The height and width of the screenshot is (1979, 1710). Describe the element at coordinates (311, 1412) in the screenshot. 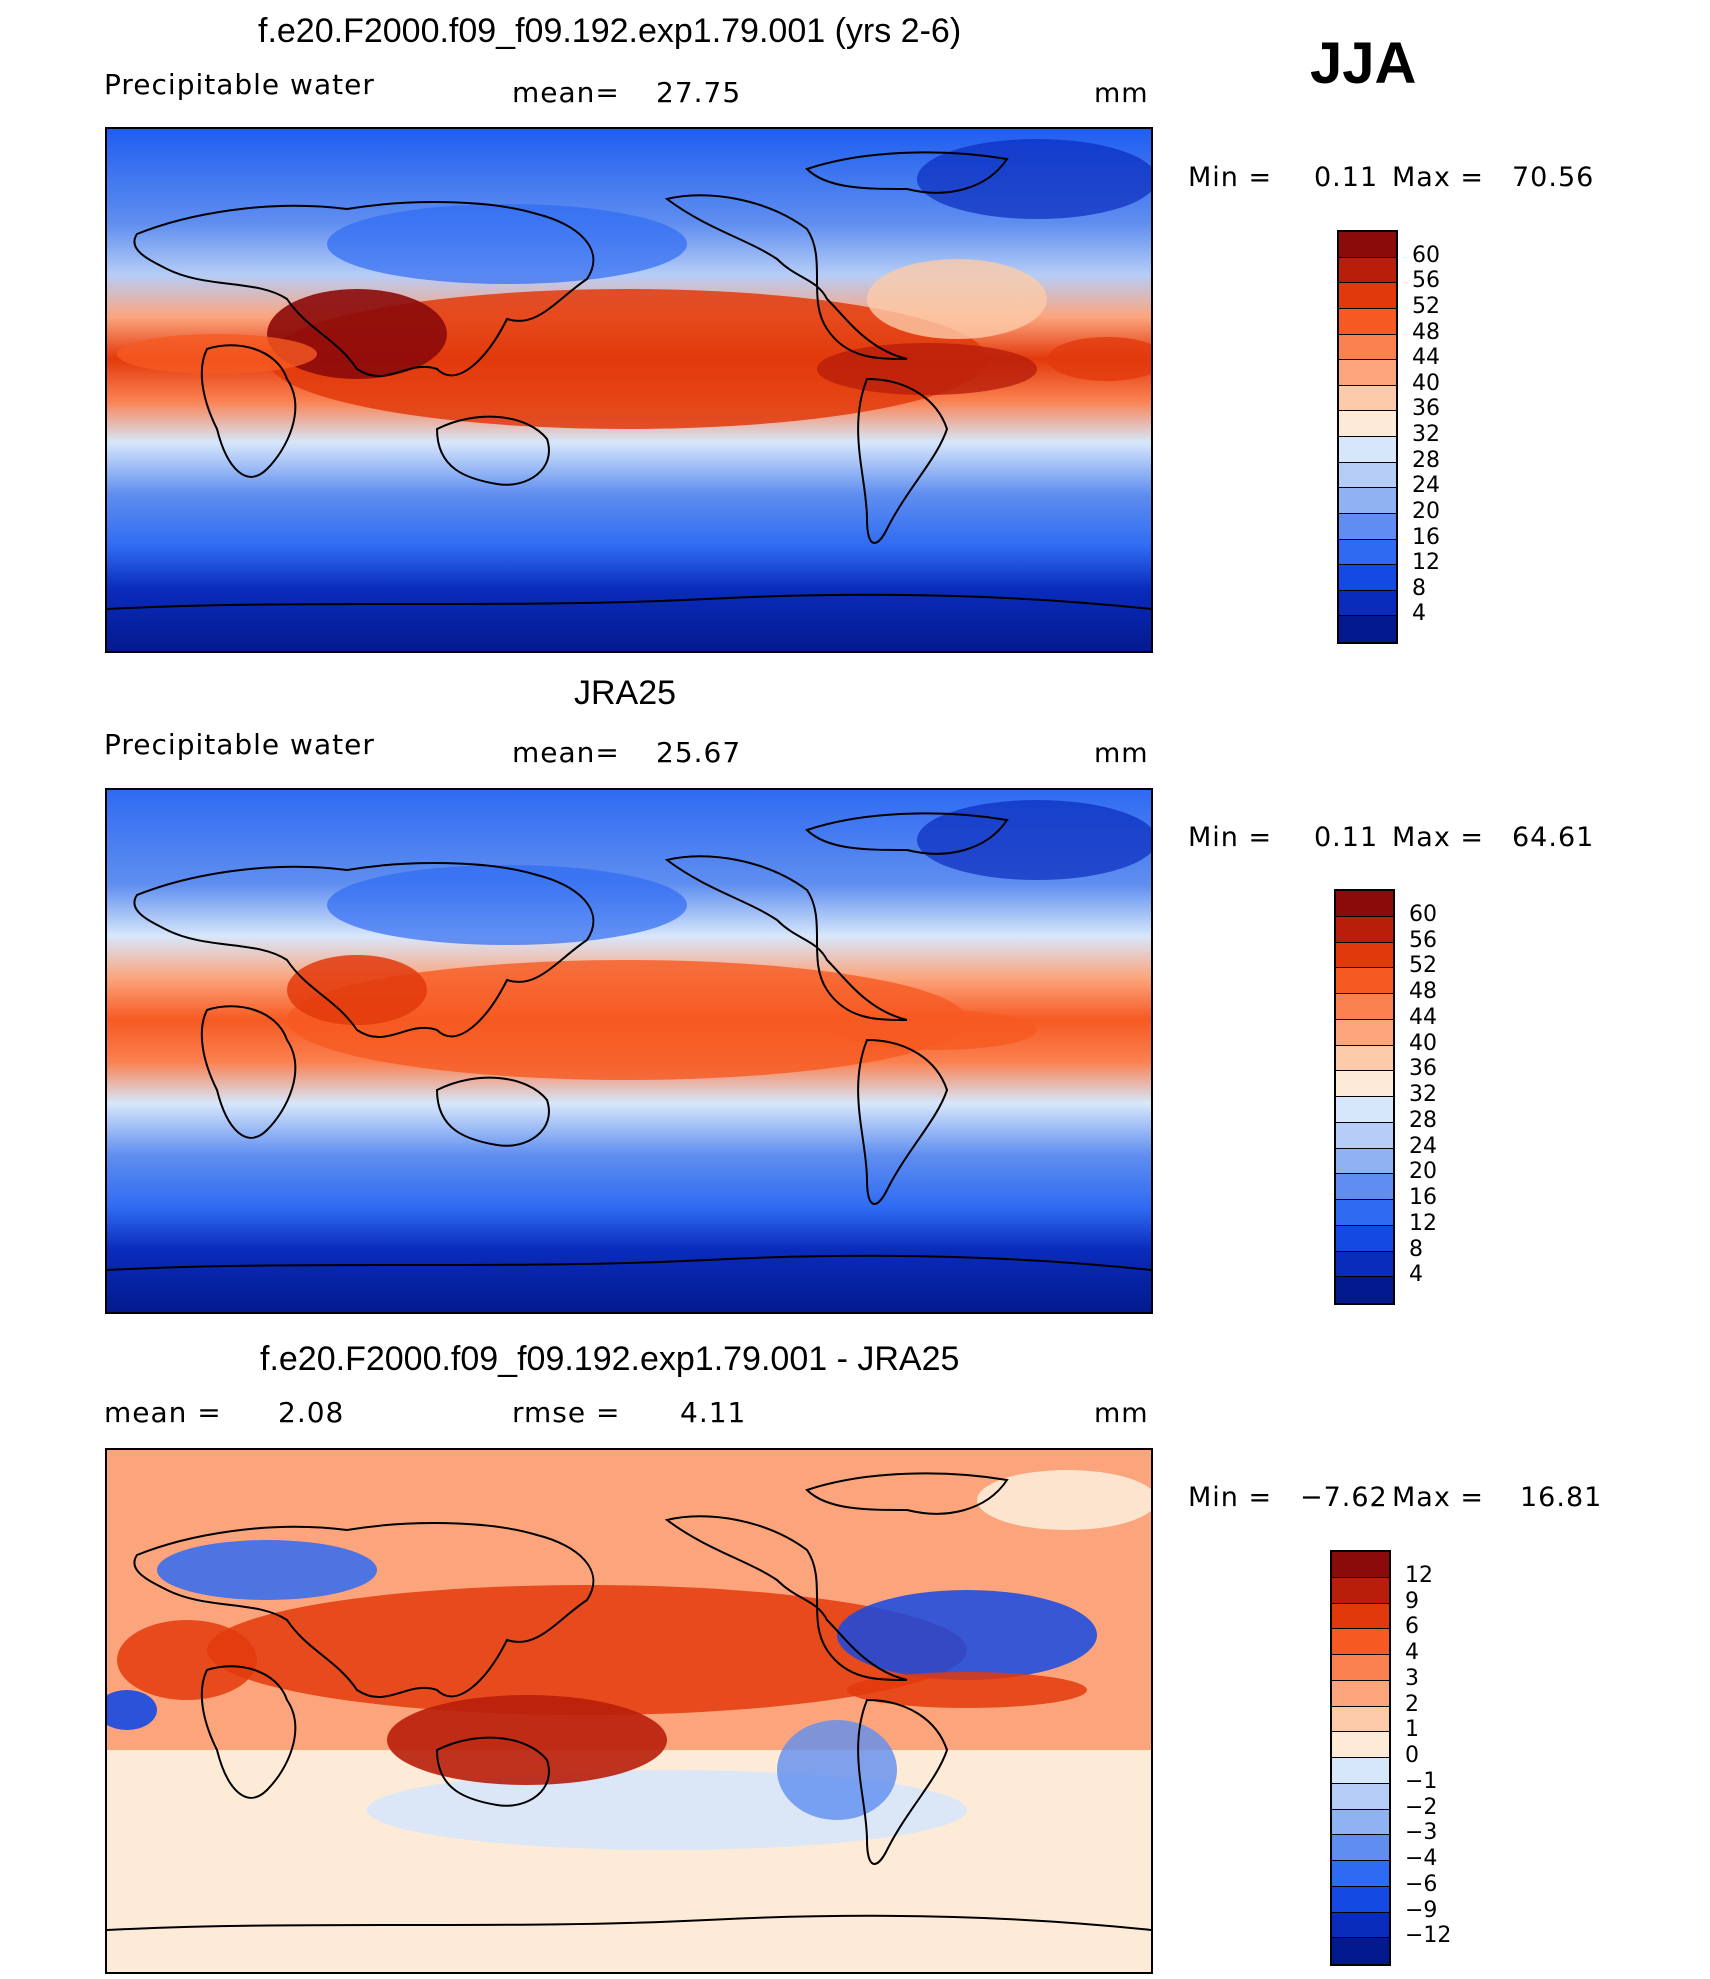

I see `panel3-mean-value: 2.08` at that location.